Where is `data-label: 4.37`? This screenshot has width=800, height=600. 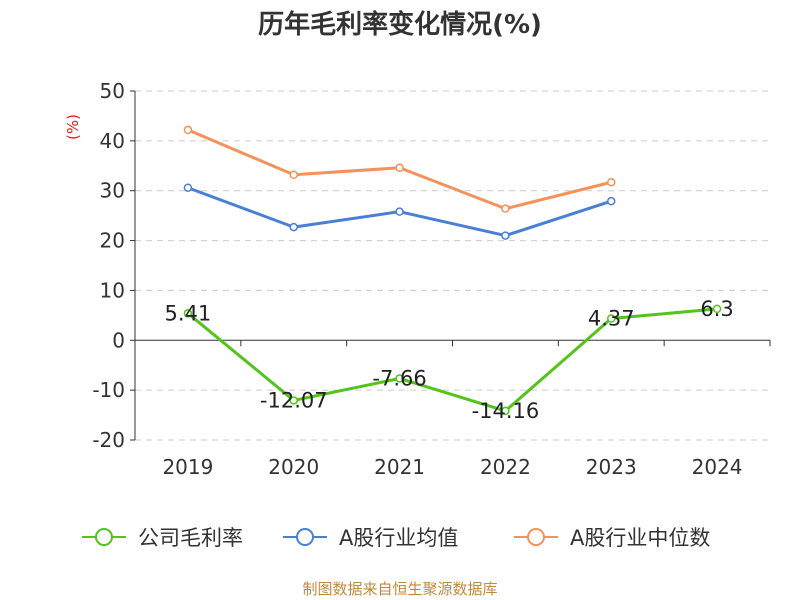 data-label: 4.37 is located at coordinates (611, 318).